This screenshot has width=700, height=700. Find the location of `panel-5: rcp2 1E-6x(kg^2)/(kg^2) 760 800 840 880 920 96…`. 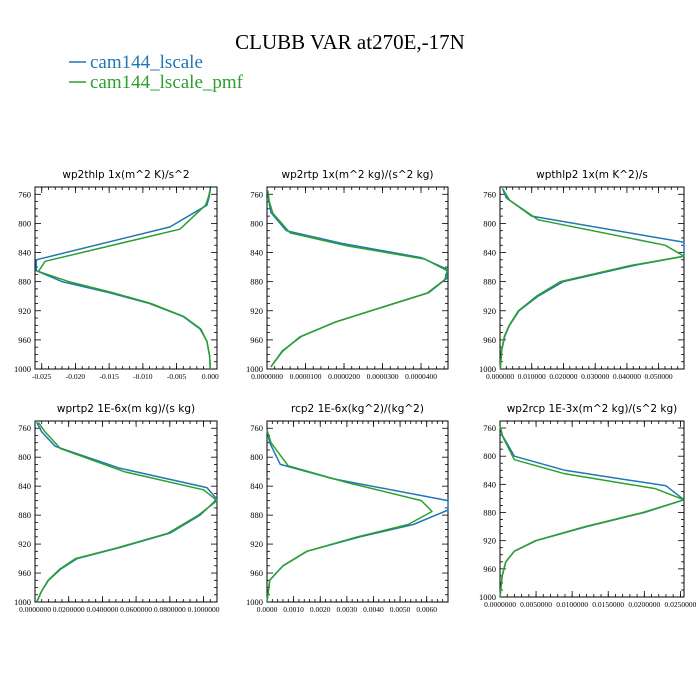

panel-5: rcp2 1E-6x(kg^2)/(kg^2) 760 800 840 880 920 96… is located at coordinates (347, 508).